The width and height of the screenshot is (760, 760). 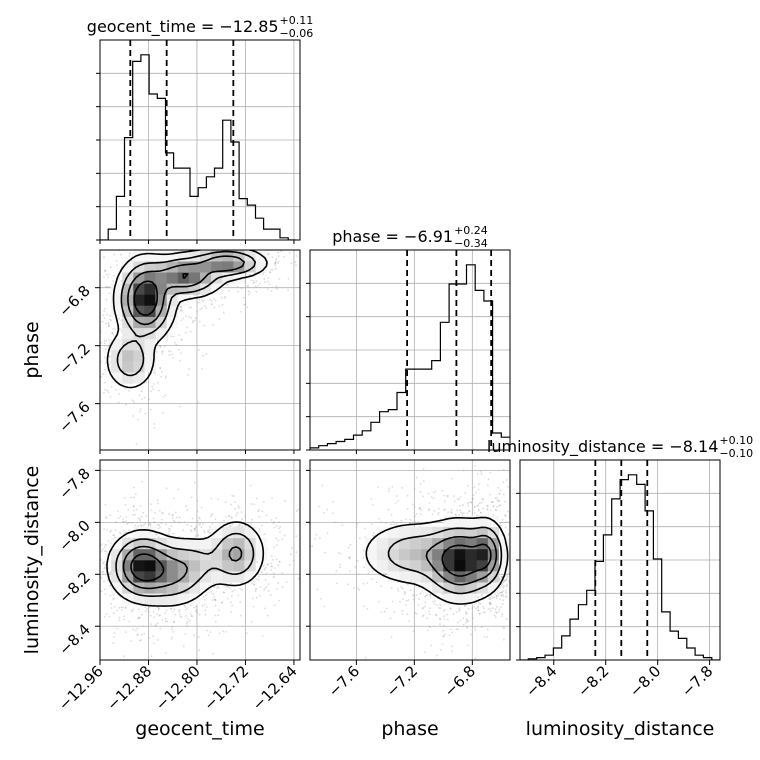 What do you see at coordinates (199, 729) in the screenshot?
I see `x-axis-label: geocent_time` at bounding box center [199, 729].